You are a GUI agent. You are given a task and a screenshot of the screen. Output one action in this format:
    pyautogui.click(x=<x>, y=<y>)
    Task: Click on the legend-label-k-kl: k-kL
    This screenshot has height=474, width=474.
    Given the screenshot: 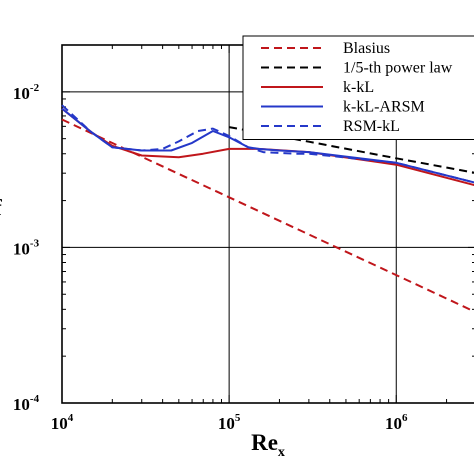 What is the action you would take?
    pyautogui.click(x=358, y=87)
    